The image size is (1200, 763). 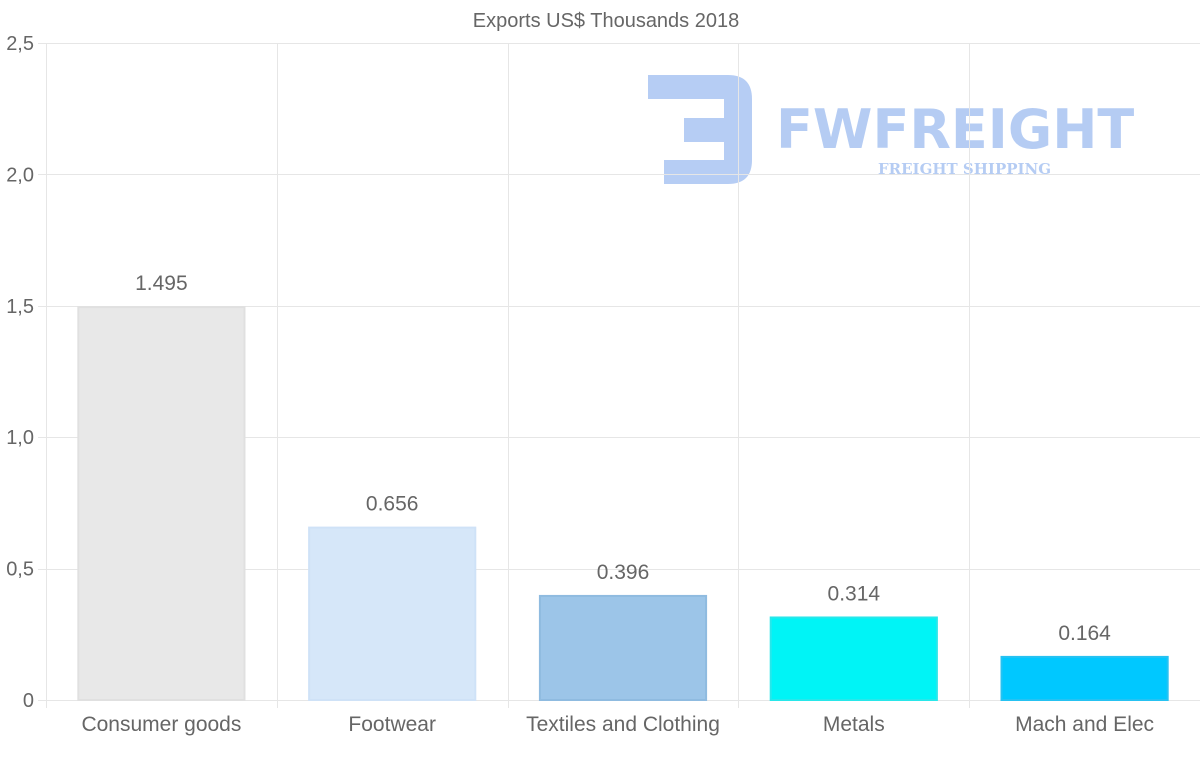 I want to click on x-tick-label-0: Consumer goods, so click(x=161, y=724).